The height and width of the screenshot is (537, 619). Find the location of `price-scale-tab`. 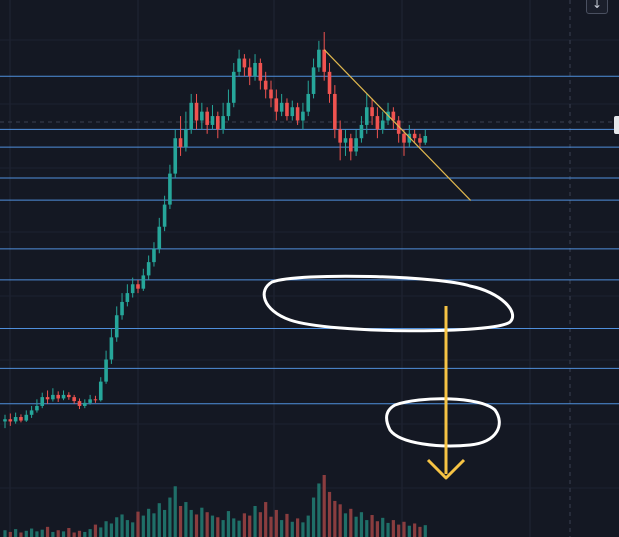

price-scale-tab is located at coordinates (616, 125).